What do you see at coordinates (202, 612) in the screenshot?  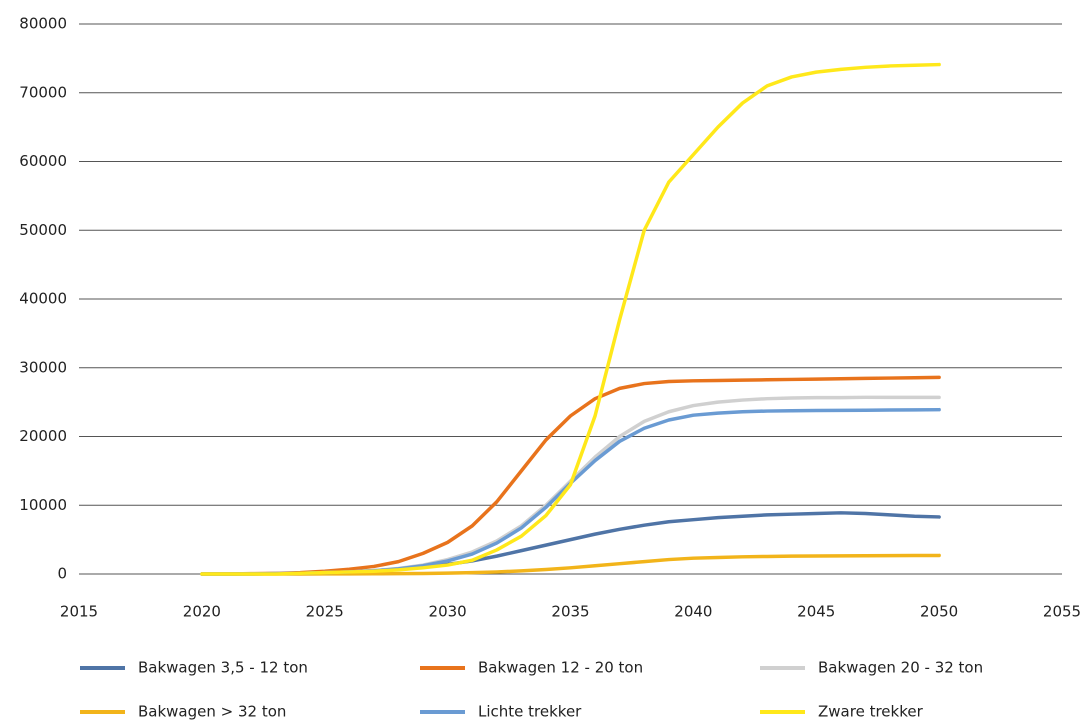 I see `x-tick-label: 2020` at bounding box center [202, 612].